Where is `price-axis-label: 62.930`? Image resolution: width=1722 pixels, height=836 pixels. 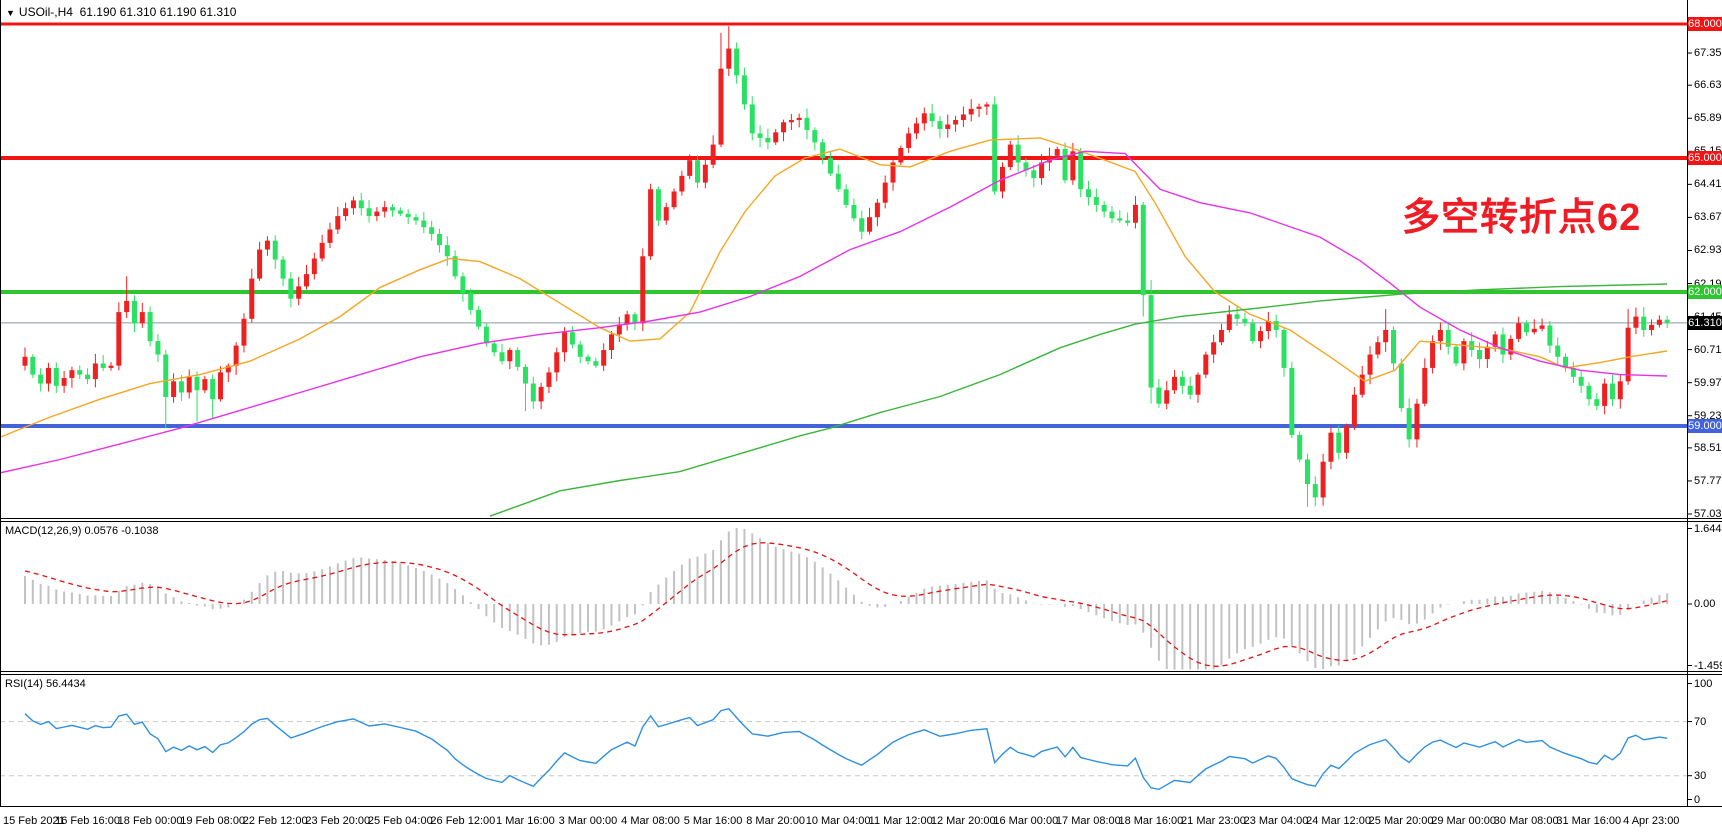 price-axis-label: 62.930 is located at coordinates (1708, 250).